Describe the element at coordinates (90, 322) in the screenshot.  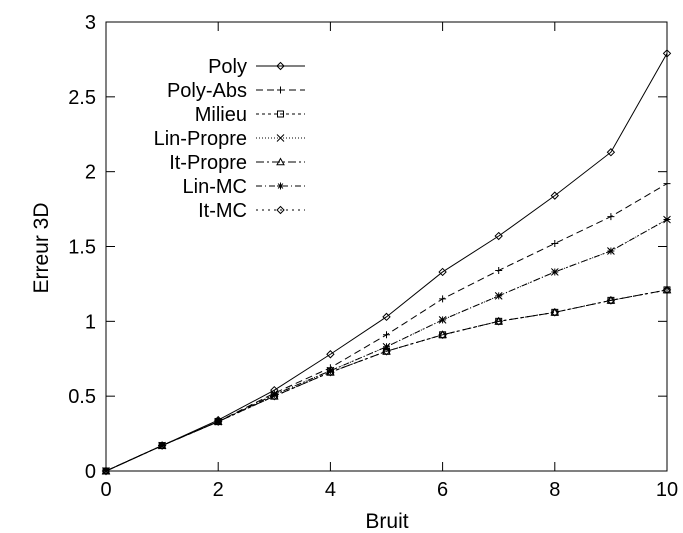
I see `y-tick-label: 1` at that location.